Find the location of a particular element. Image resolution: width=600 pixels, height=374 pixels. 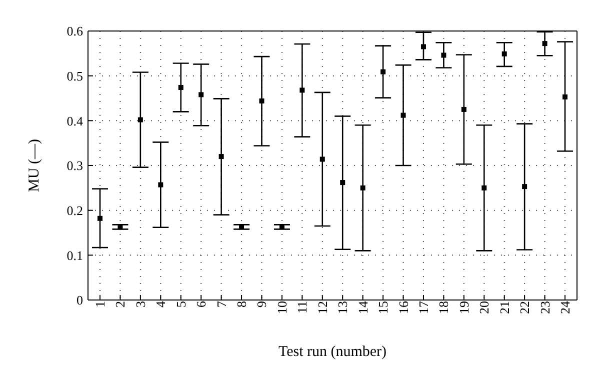

y-tick-label: 0.6 is located at coordinates (75, 31).